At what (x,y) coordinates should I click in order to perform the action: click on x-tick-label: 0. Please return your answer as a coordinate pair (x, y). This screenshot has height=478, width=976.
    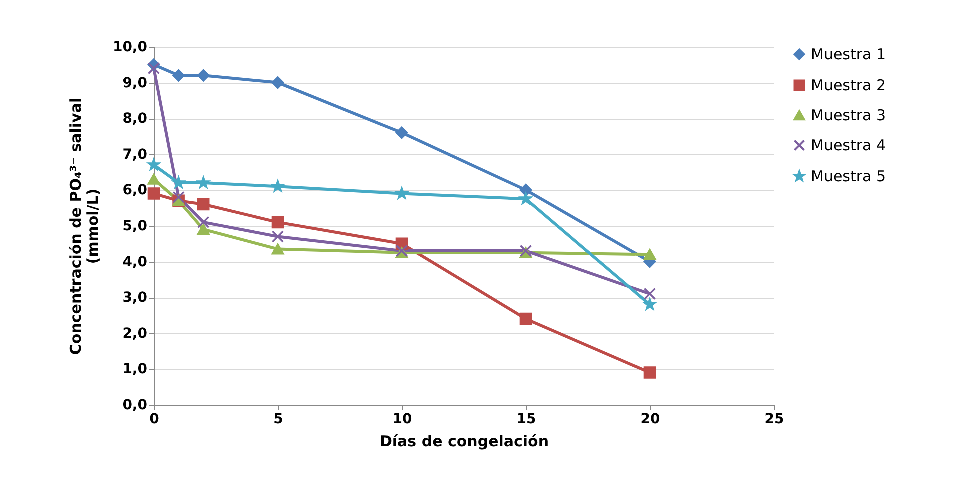
    Looking at the image, I should click on (155, 420).